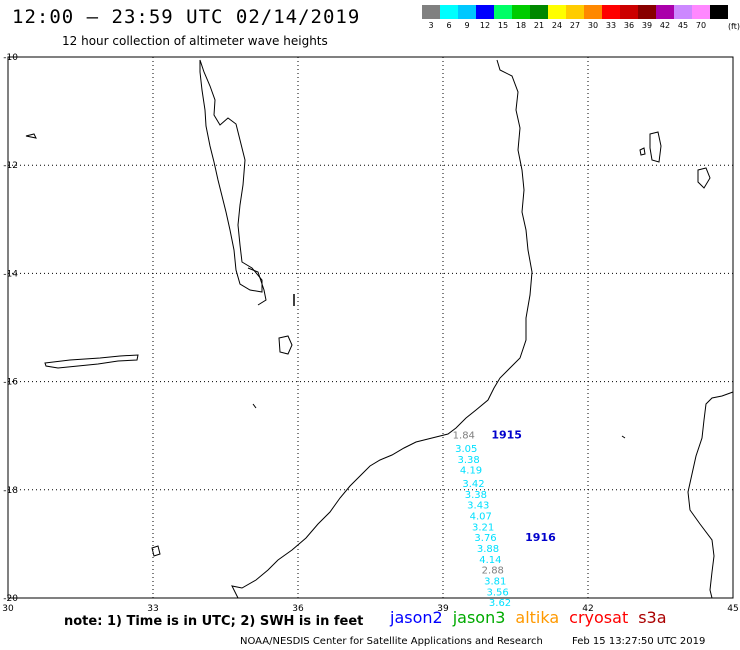 The width and height of the screenshot is (740, 650). I want to click on wave-height-value: 4.07, so click(481, 517).